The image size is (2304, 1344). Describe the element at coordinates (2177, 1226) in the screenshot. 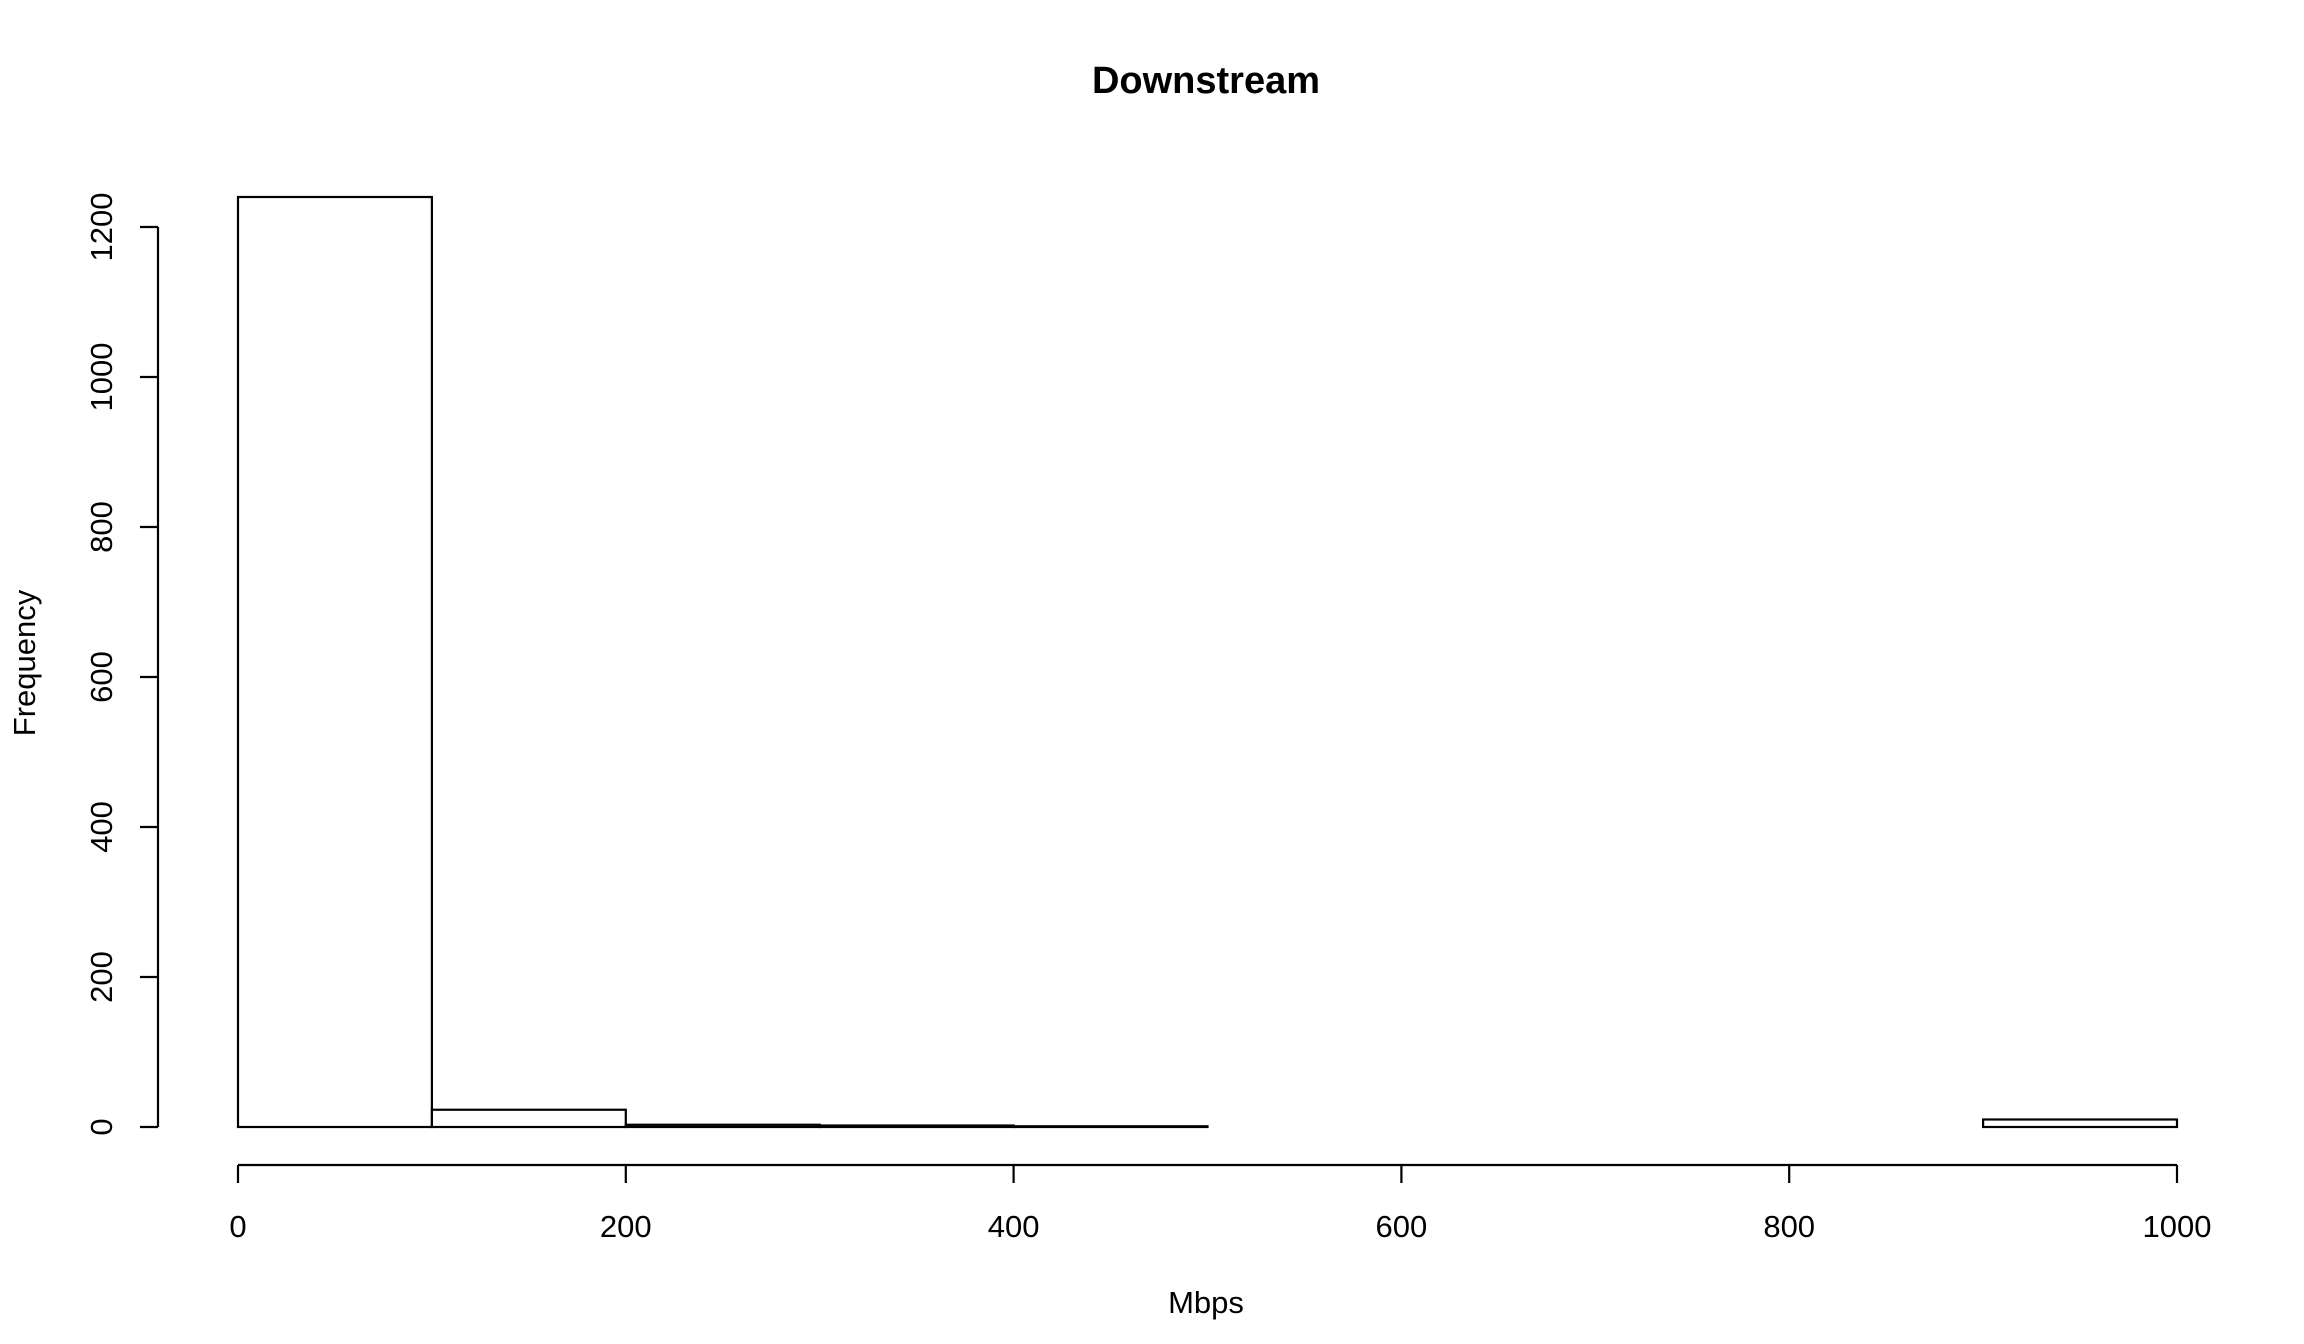

I see `x-tick-label-5: 1000` at that location.